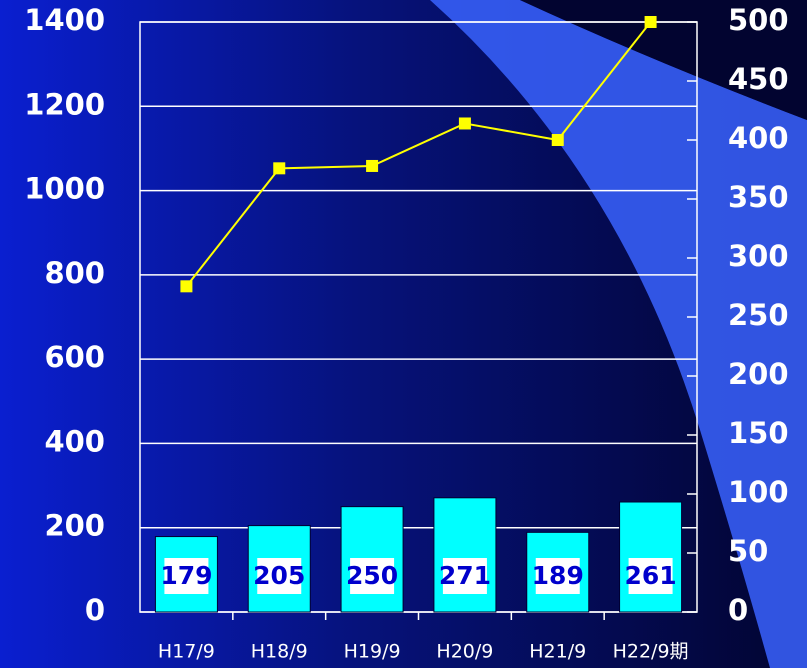 The height and width of the screenshot is (668, 807). Describe the element at coordinates (186, 652) in the screenshot. I see `x-tick-label: H17/9` at that location.